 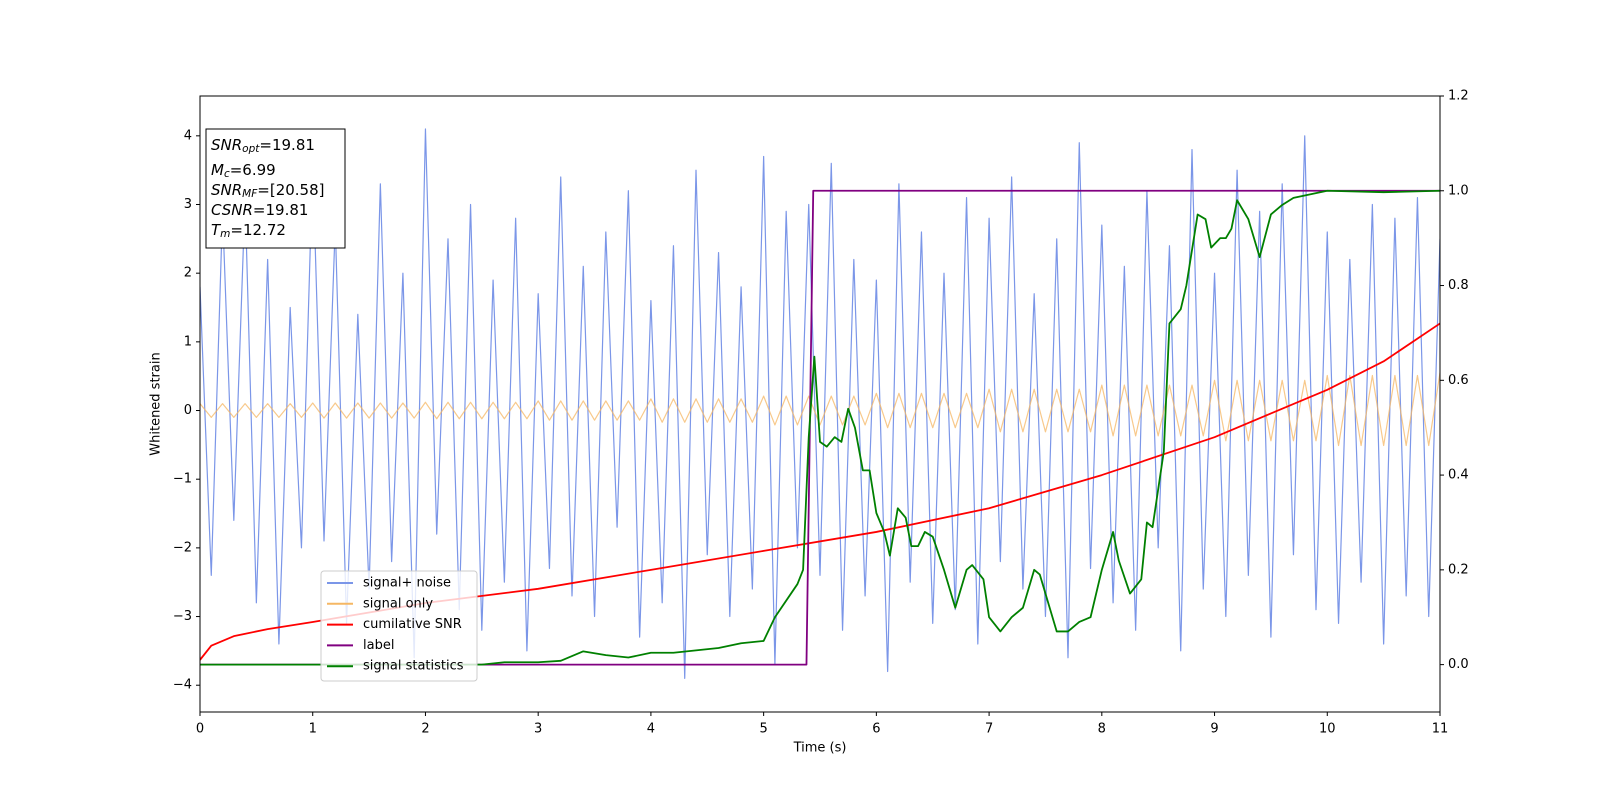 What do you see at coordinates (378, 645) in the screenshot?
I see `legend-label: label` at bounding box center [378, 645].